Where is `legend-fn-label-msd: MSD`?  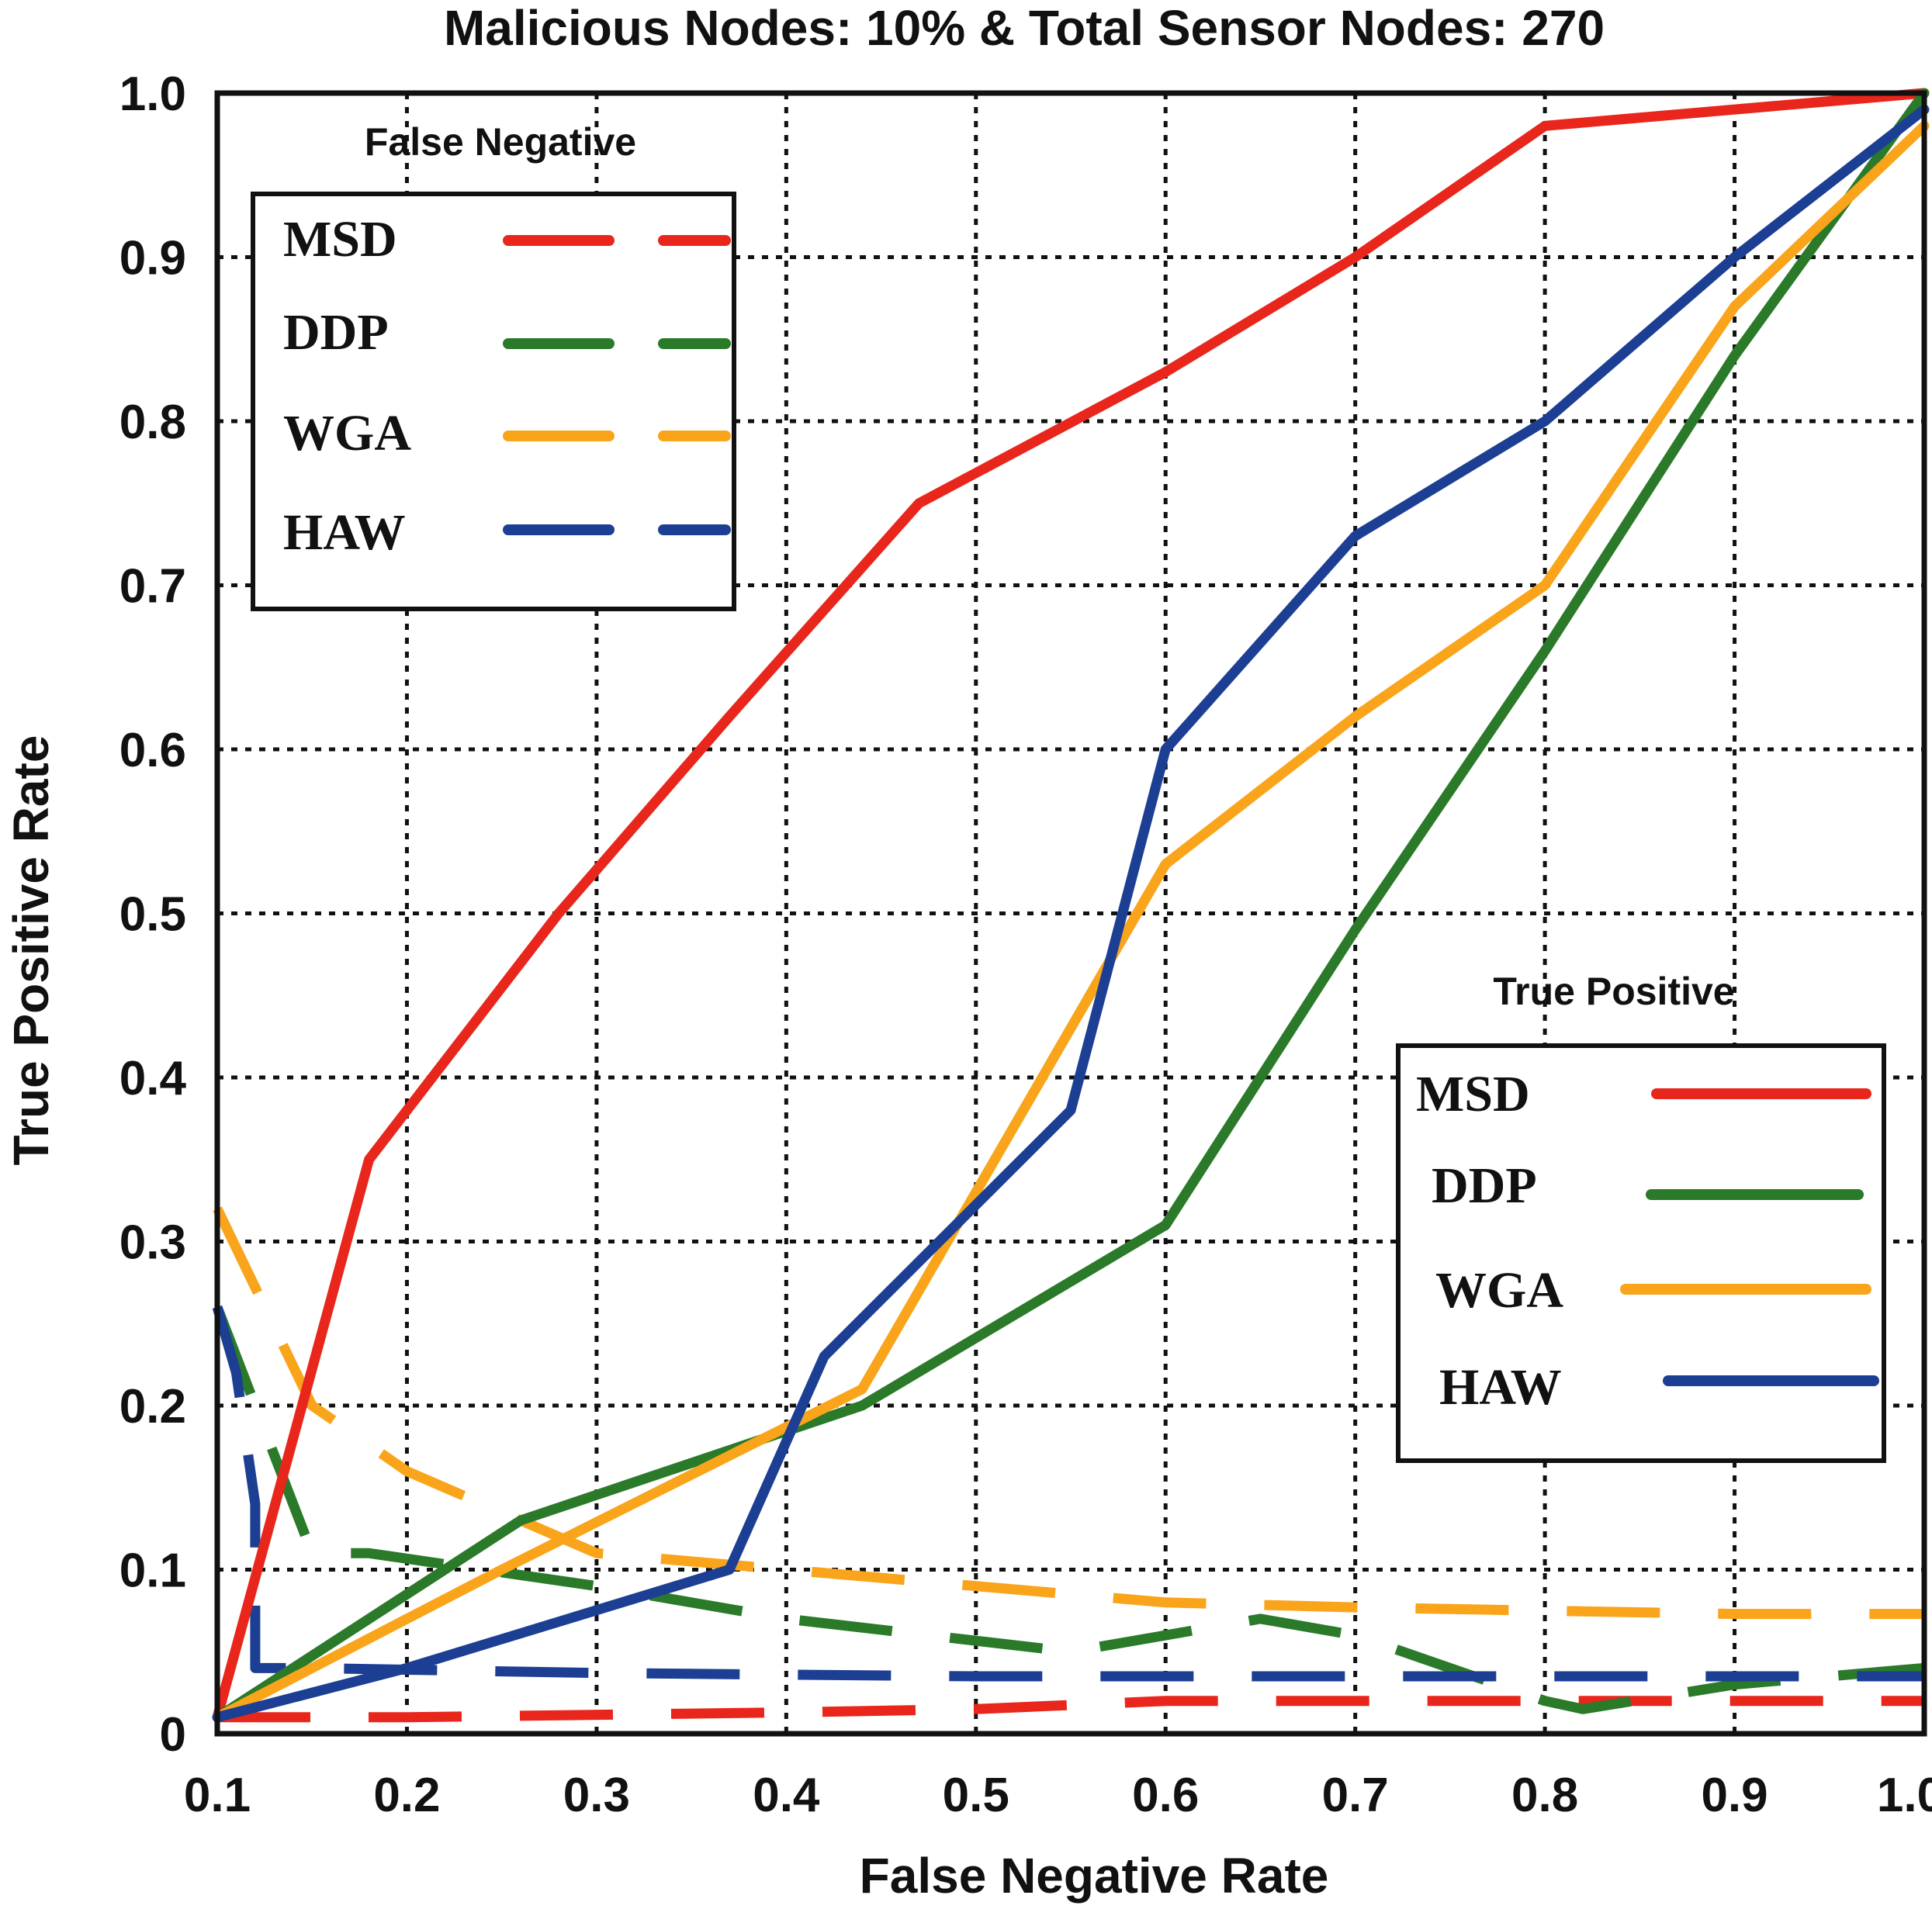
legend-fn-label-msd: MSD is located at coordinates (340, 239).